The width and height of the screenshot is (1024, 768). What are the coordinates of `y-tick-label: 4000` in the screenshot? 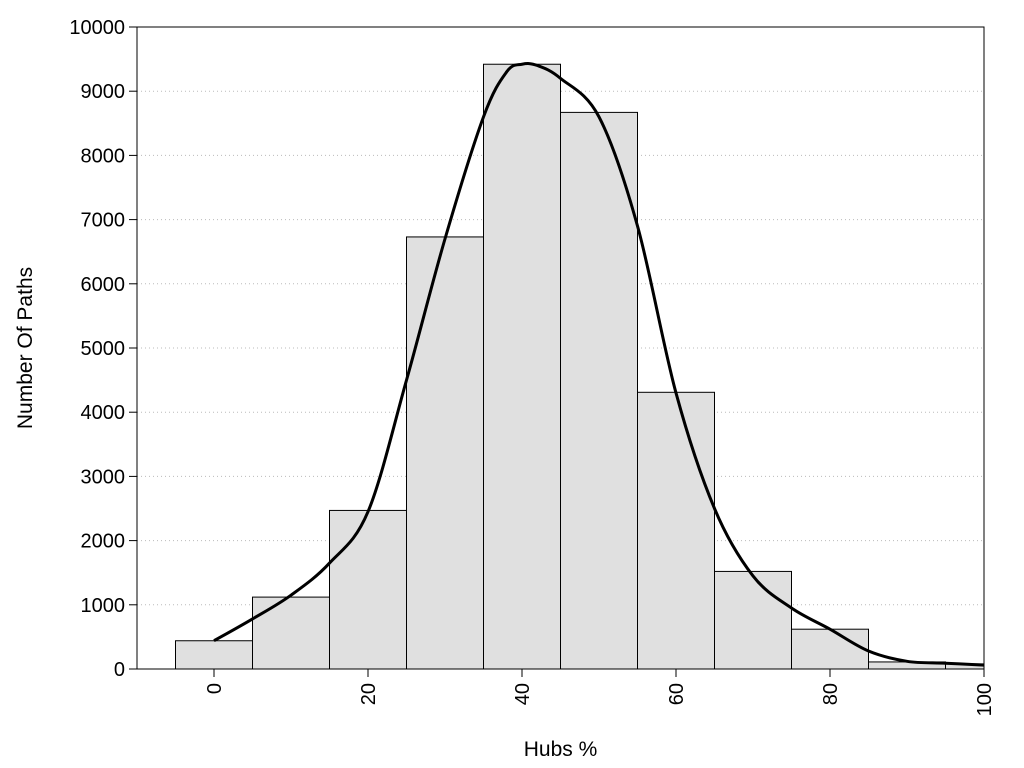 It's located at (103, 413).